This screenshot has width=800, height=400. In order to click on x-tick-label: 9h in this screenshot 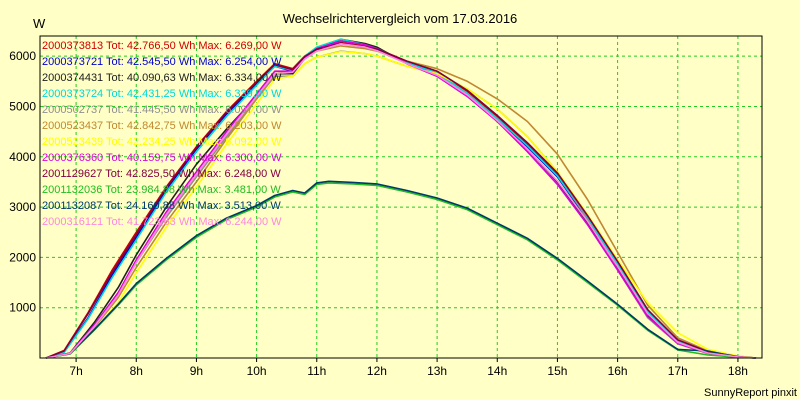, I will do `click(196, 371)`.